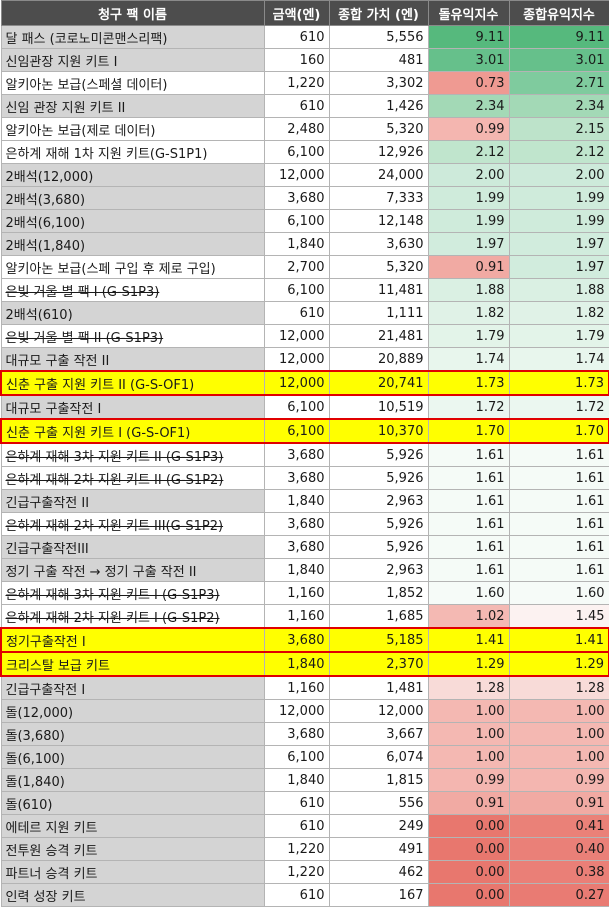 The width and height of the screenshot is (609, 919). Describe the element at coordinates (132, 687) in the screenshot. I see `pack-name-cell: 긴급구출작전 I` at that location.